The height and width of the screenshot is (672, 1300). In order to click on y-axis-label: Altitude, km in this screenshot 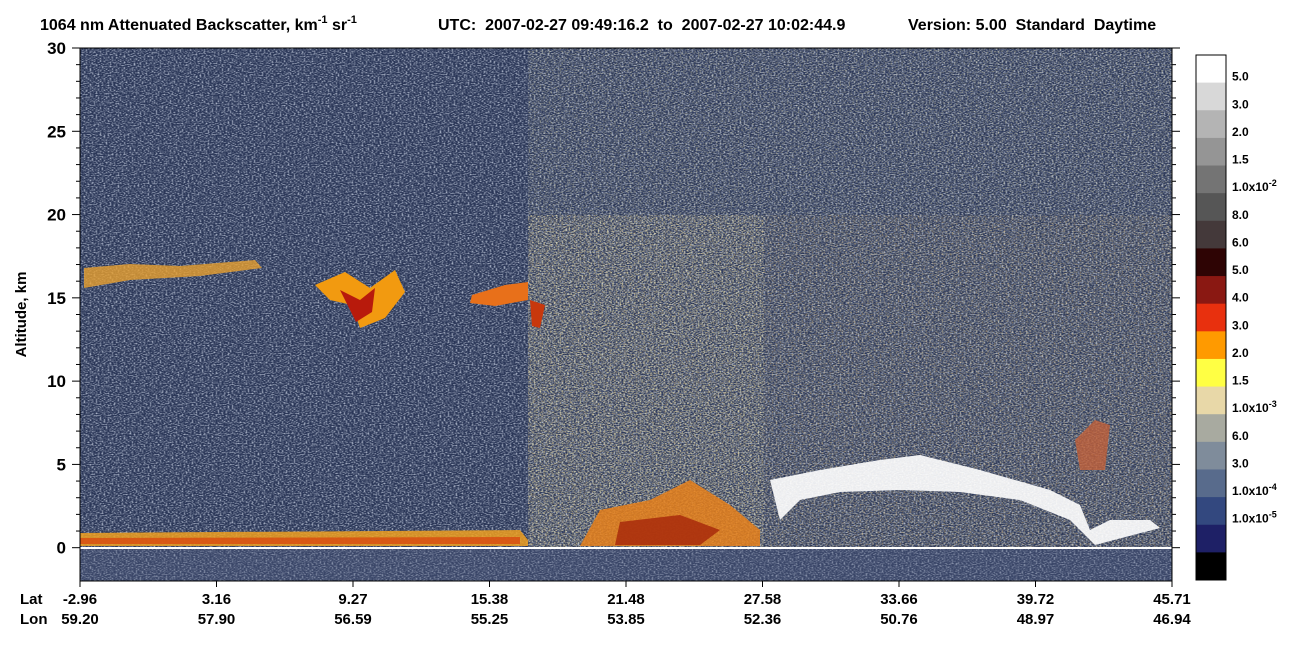, I will do `click(21, 315)`.